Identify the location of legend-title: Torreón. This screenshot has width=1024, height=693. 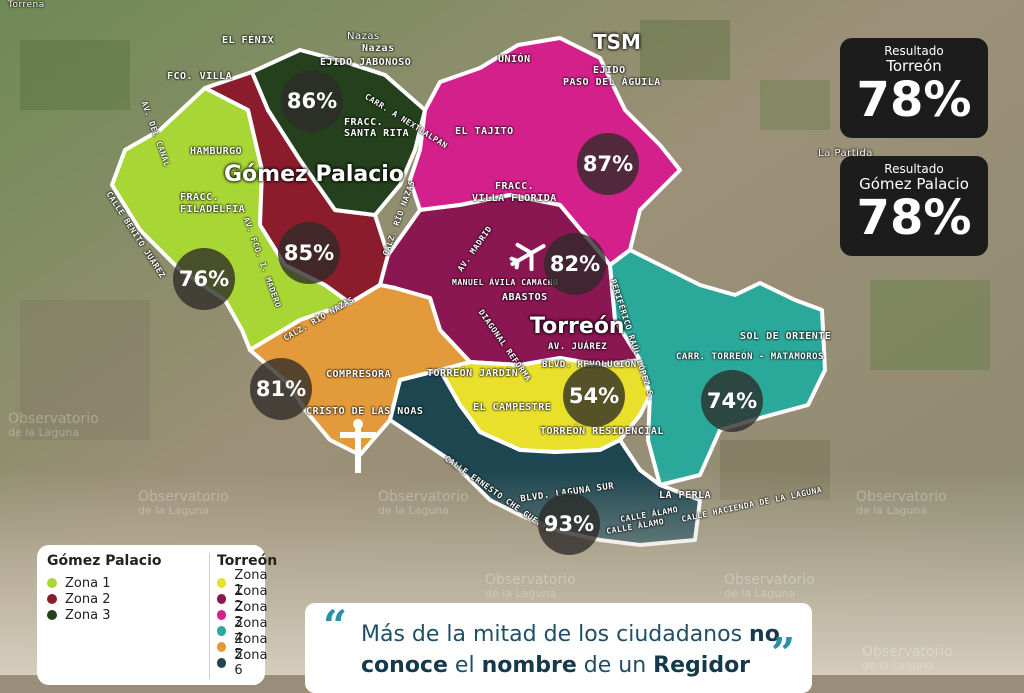
(247, 561).